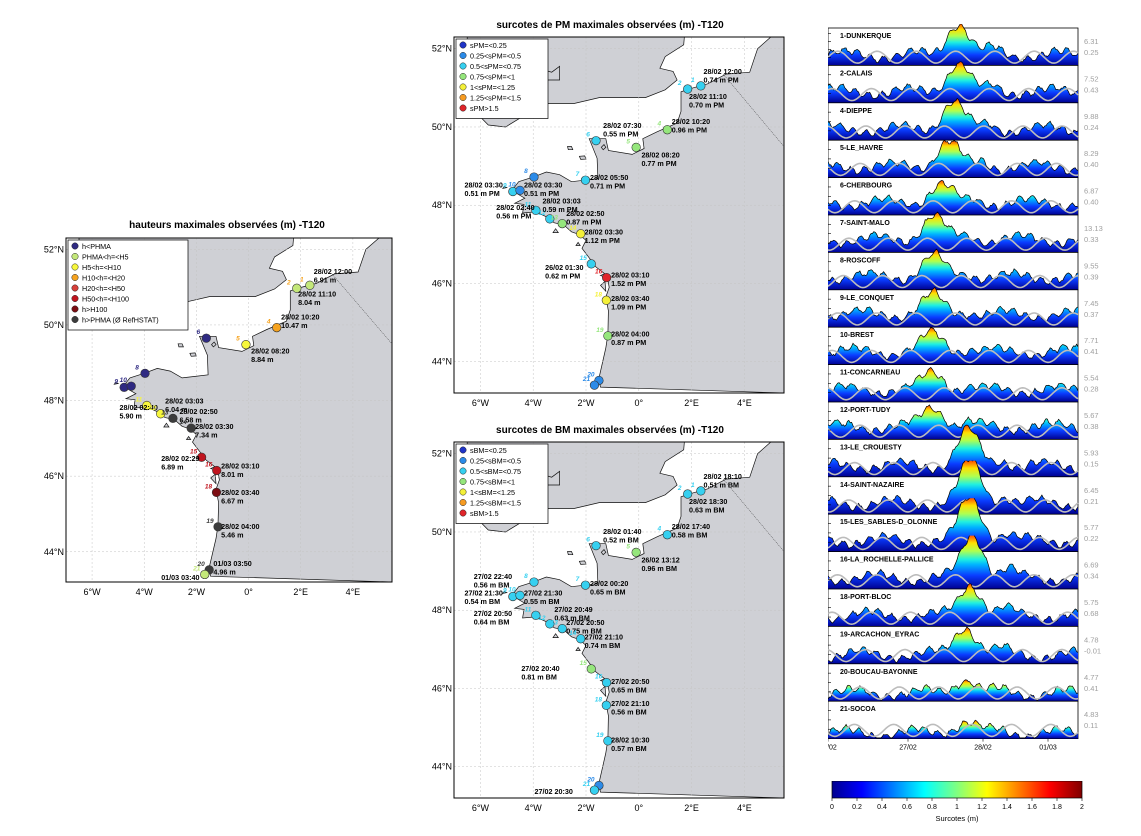 Image resolution: width=1141 pixels, height=836 pixels. Describe the element at coordinates (586, 379) in the screenshot. I see `station-number: 21` at that location.